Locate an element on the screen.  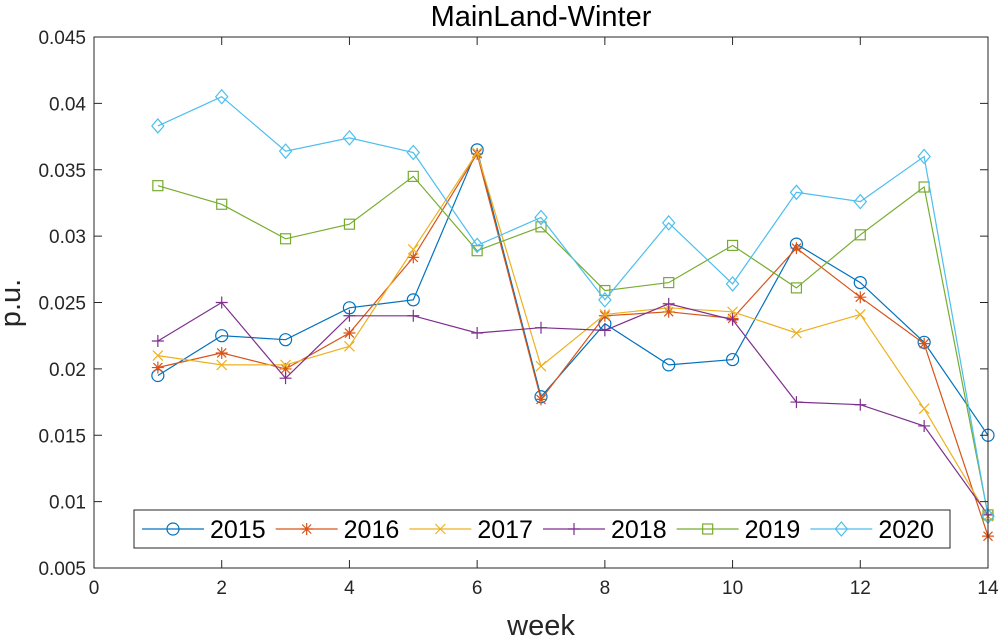
y-tick-label: 0.045 is located at coordinates (62, 38).